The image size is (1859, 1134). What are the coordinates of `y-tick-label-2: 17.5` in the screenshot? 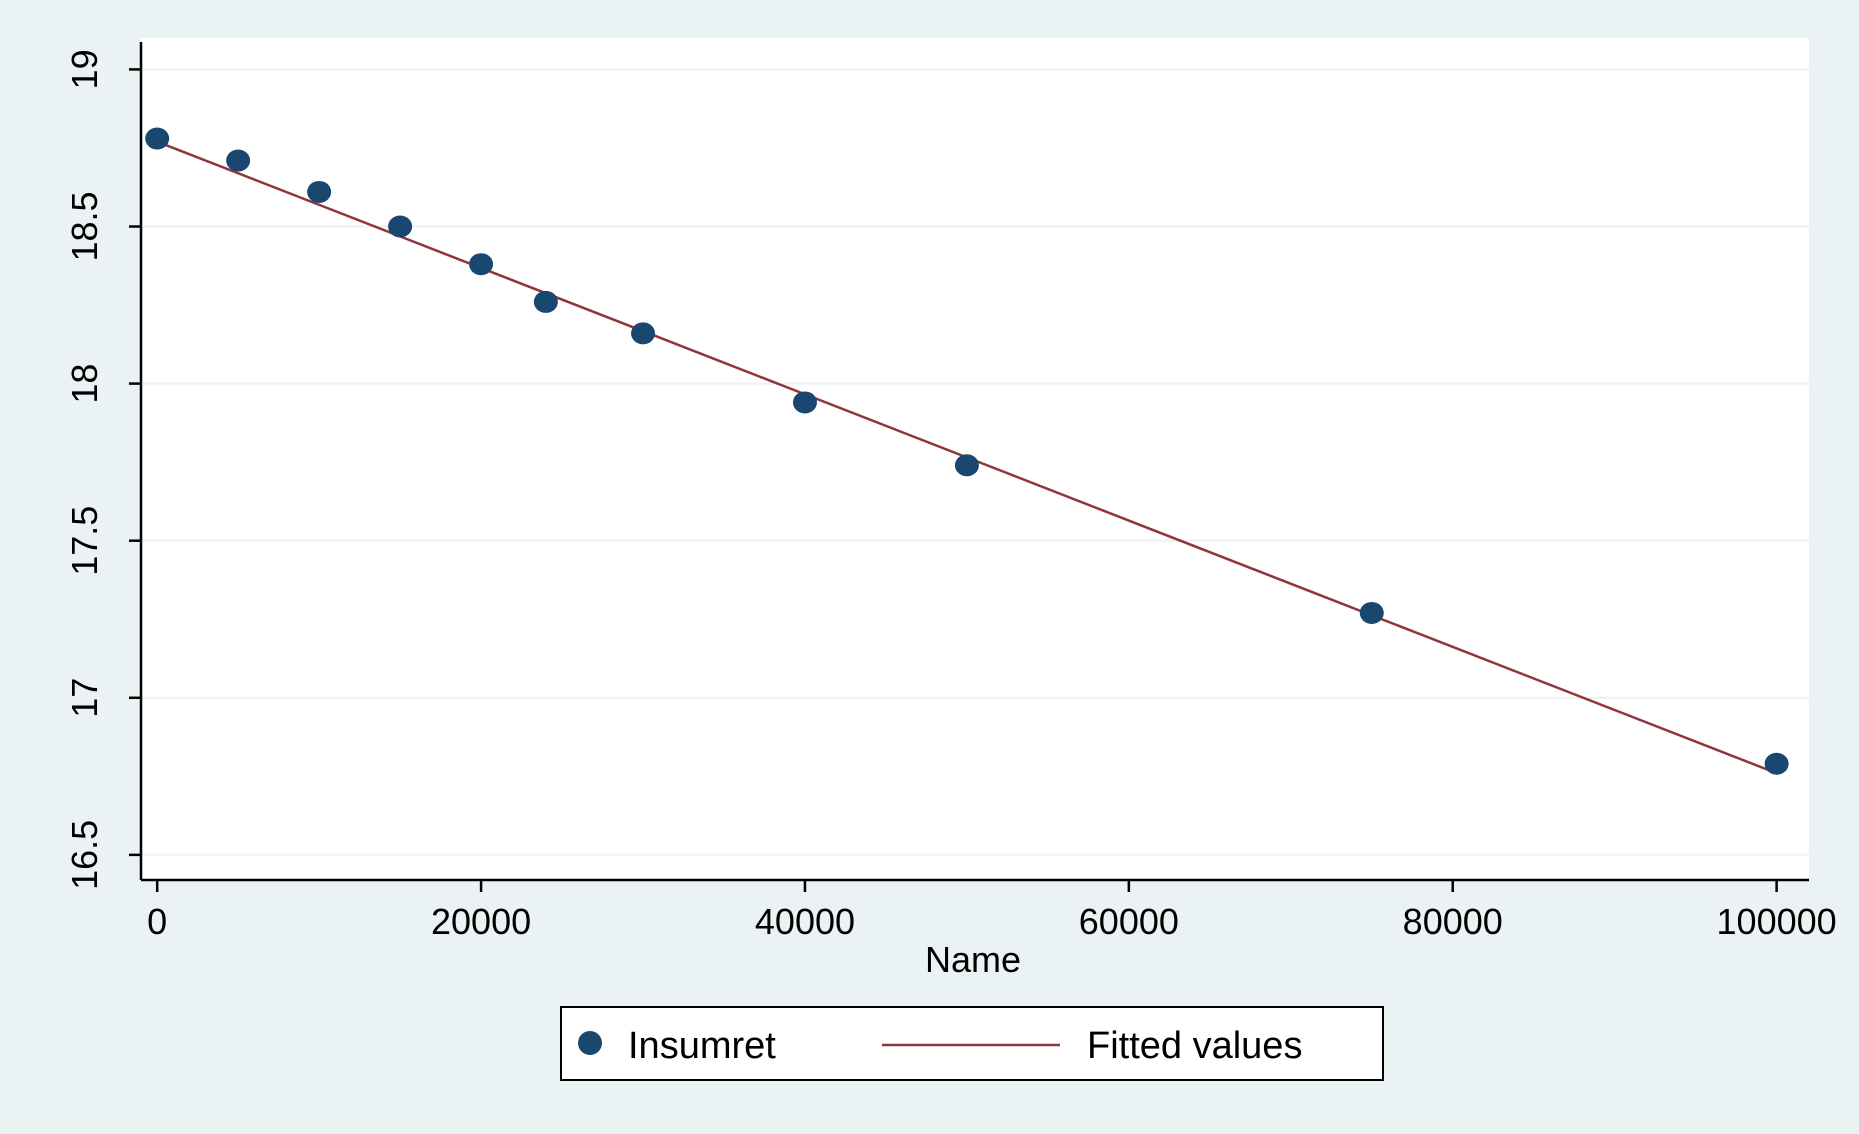 It's located at (84, 541).